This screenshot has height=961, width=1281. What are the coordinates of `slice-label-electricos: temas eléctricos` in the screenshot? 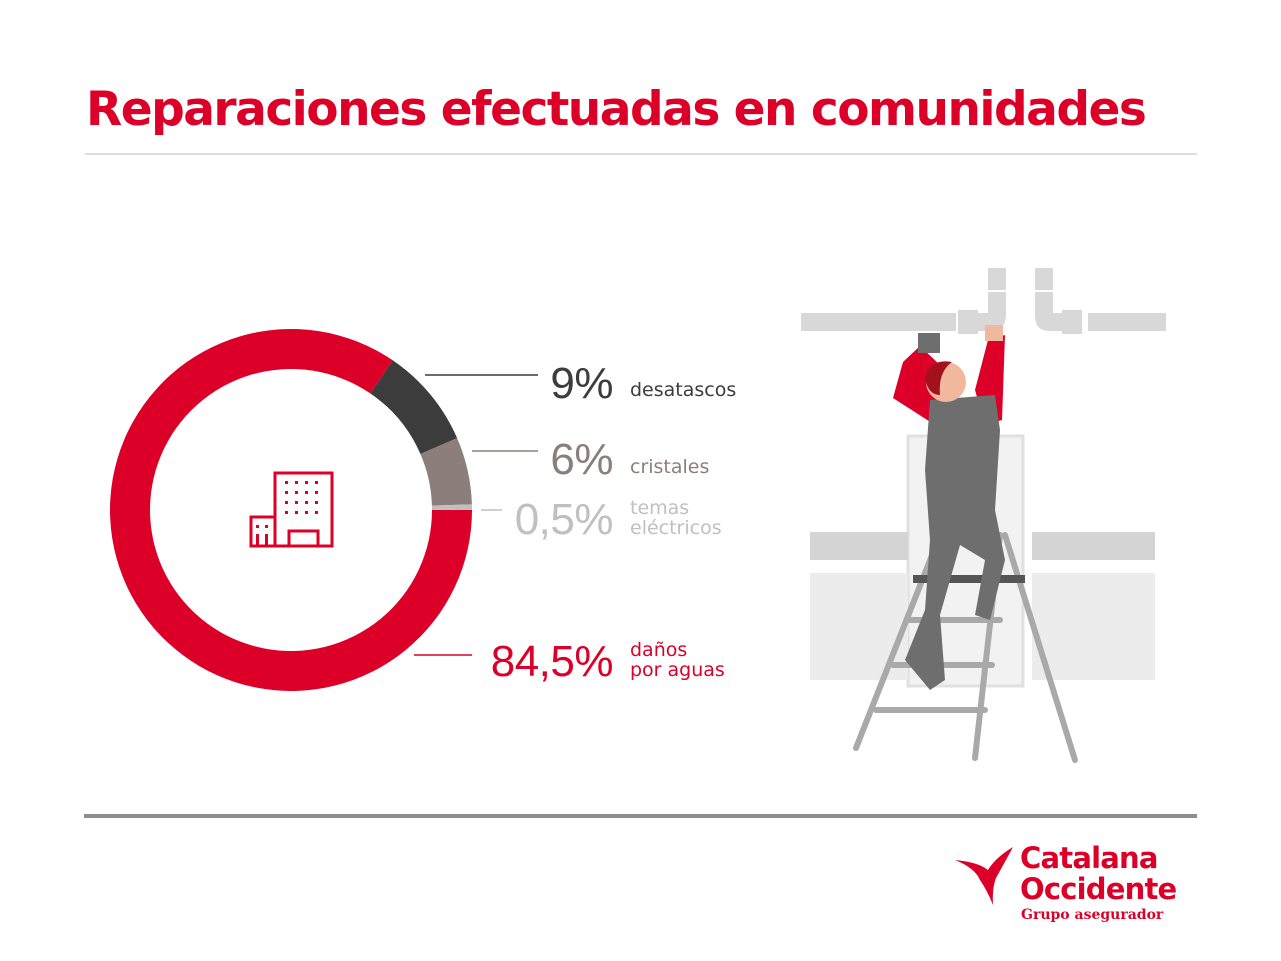 It's located at (676, 518).